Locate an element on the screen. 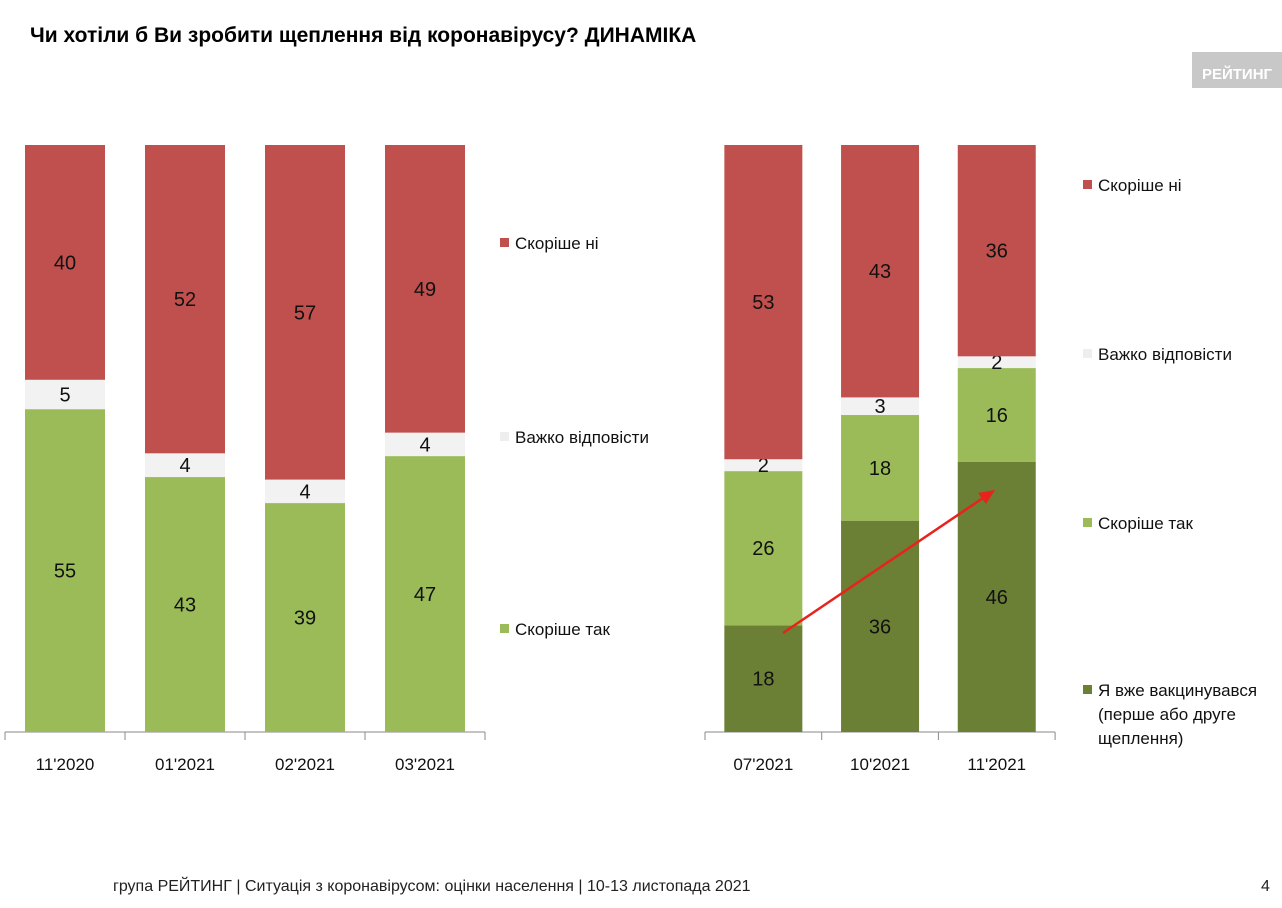  logo-text: РЕЙТИНГ is located at coordinates (1237, 74).